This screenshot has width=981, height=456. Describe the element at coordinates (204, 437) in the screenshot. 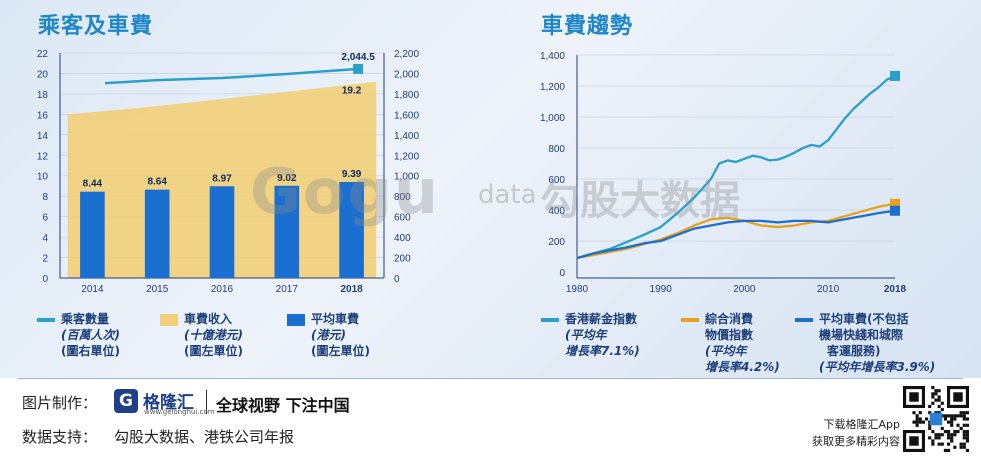

I see `data-sources: 勾股大数据、港铁公司年报` at that location.